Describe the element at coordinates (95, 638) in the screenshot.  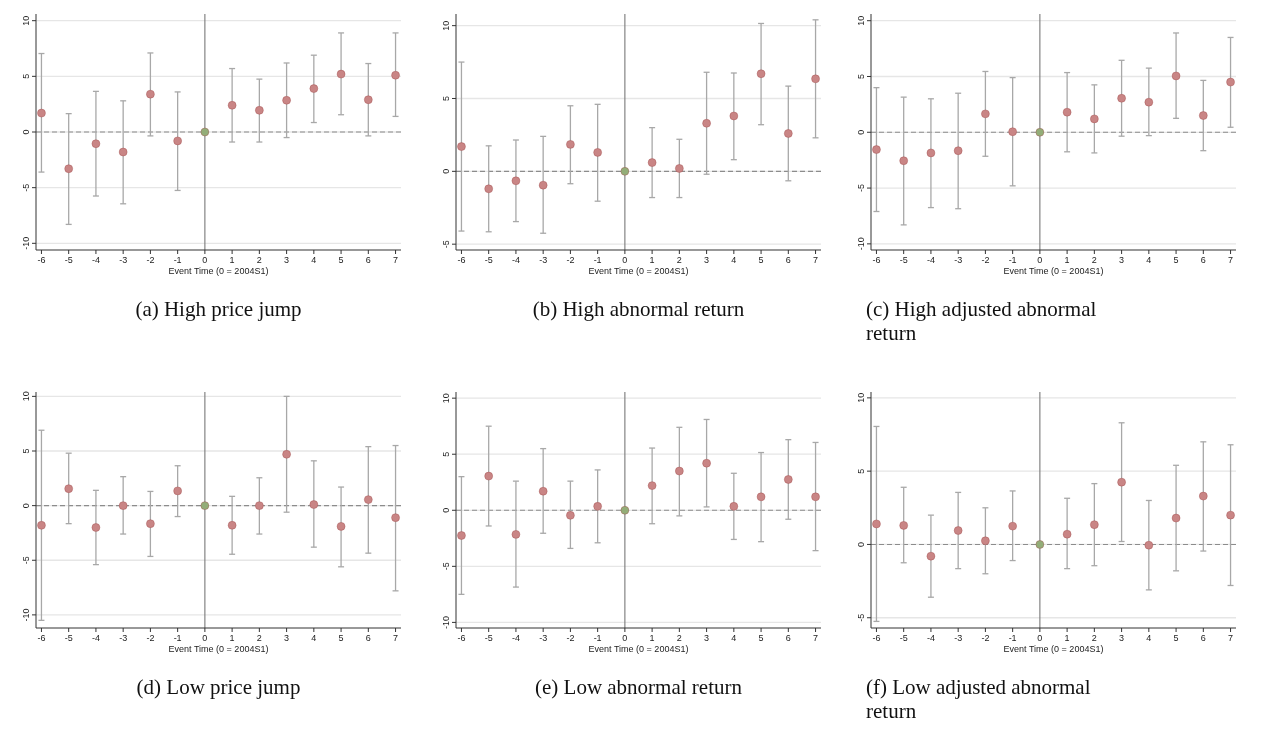
I see `x-tick-label: -4` at that location.